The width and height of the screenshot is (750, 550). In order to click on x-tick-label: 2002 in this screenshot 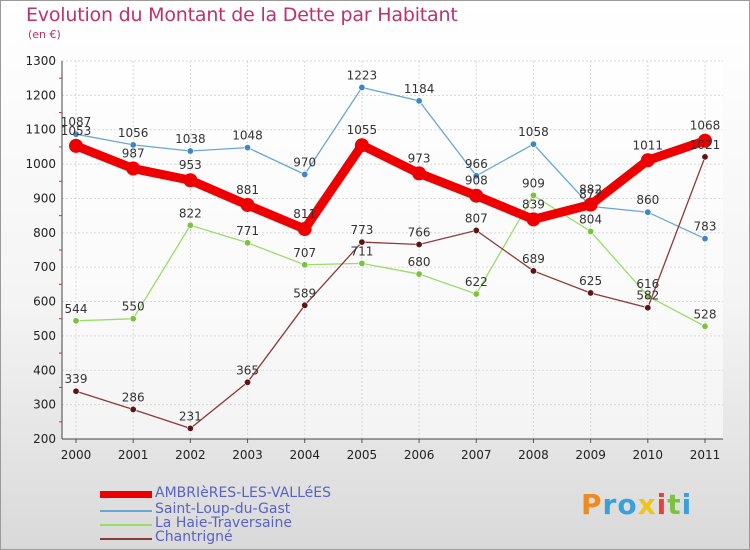, I will do `click(190, 455)`.